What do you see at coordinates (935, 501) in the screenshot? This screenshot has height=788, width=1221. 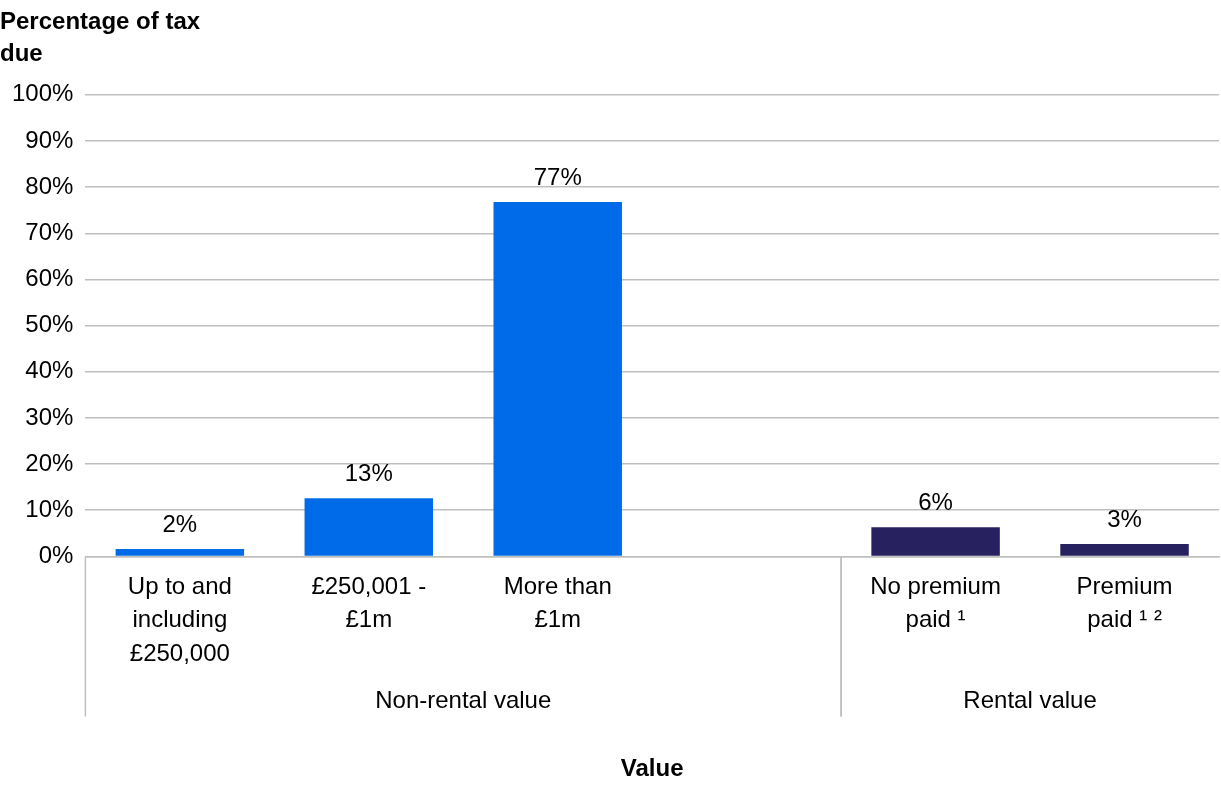 I see `data-label: 6%` at bounding box center [935, 501].